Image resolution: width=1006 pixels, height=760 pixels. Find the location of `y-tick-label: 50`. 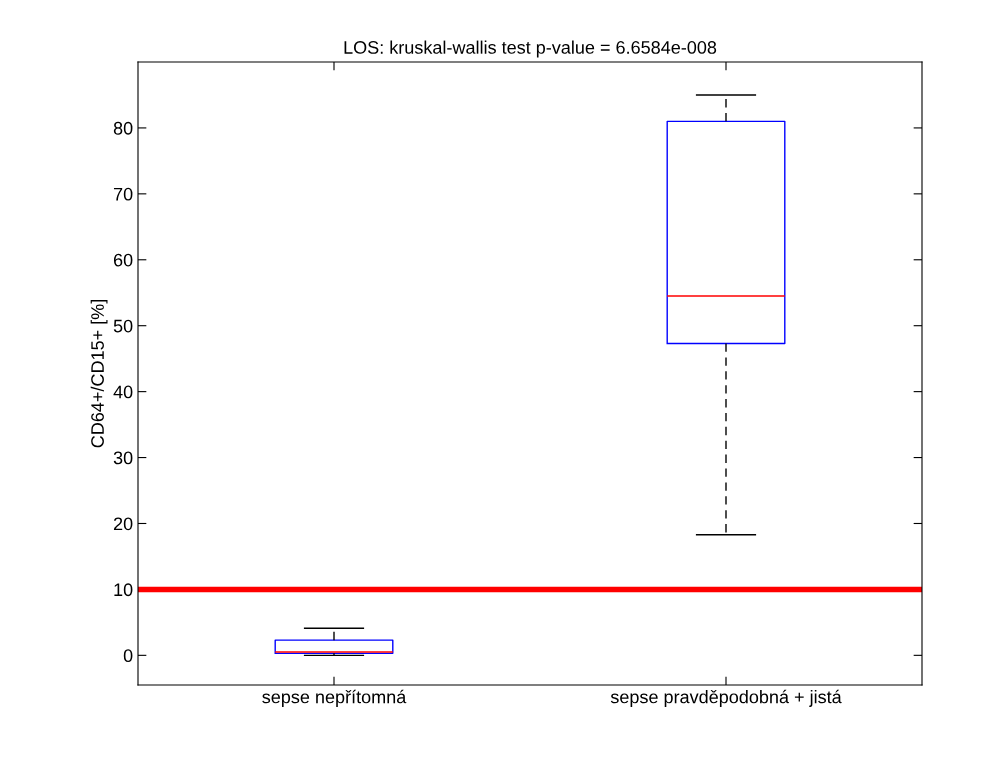

y-tick-label: 50 is located at coordinates (123, 326).